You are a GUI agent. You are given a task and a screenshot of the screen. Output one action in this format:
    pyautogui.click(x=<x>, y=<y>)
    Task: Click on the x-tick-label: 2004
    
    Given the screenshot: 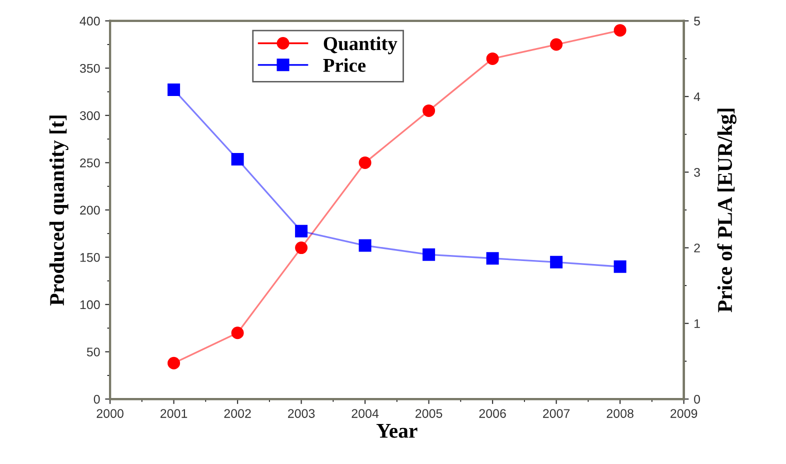 What is the action you would take?
    pyautogui.click(x=365, y=413)
    